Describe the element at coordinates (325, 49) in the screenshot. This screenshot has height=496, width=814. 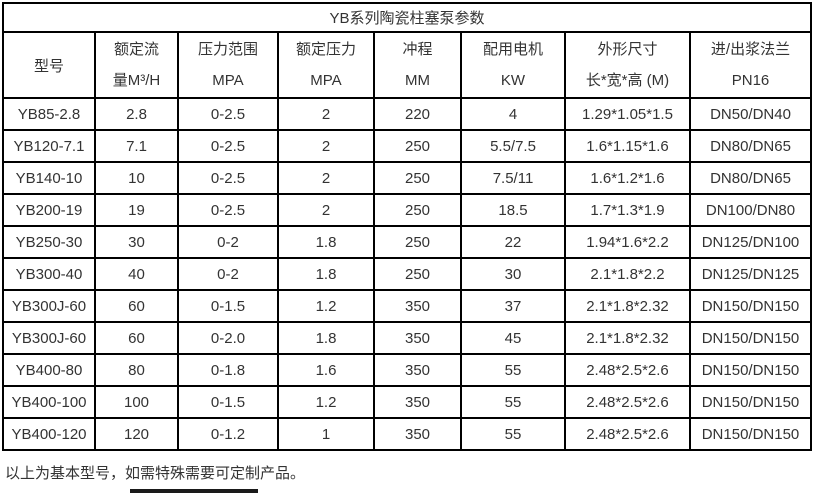
I see `column-header-line1: 额定压力` at that location.